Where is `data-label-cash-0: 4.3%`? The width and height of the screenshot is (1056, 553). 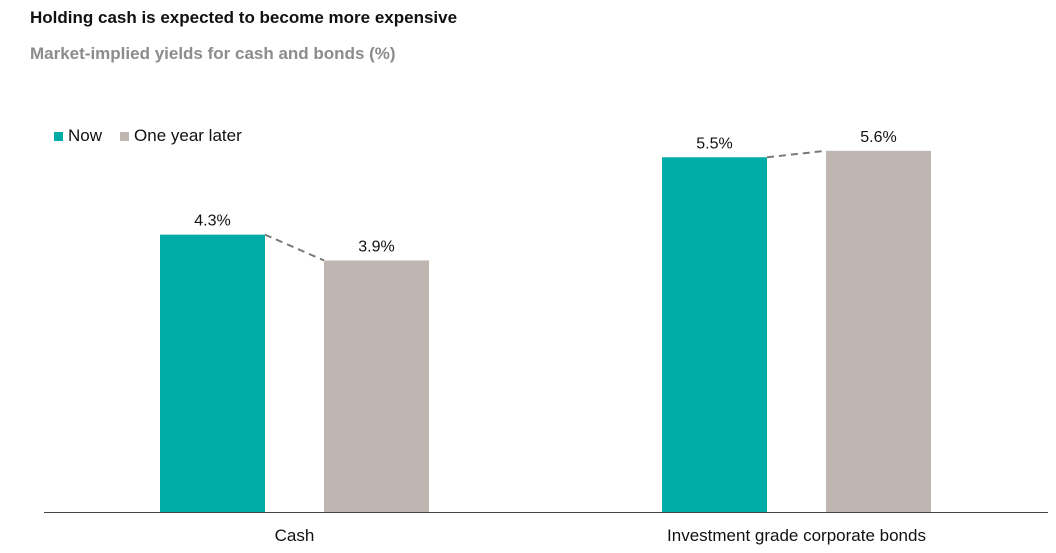 data-label-cash-0: 4.3% is located at coordinates (212, 221).